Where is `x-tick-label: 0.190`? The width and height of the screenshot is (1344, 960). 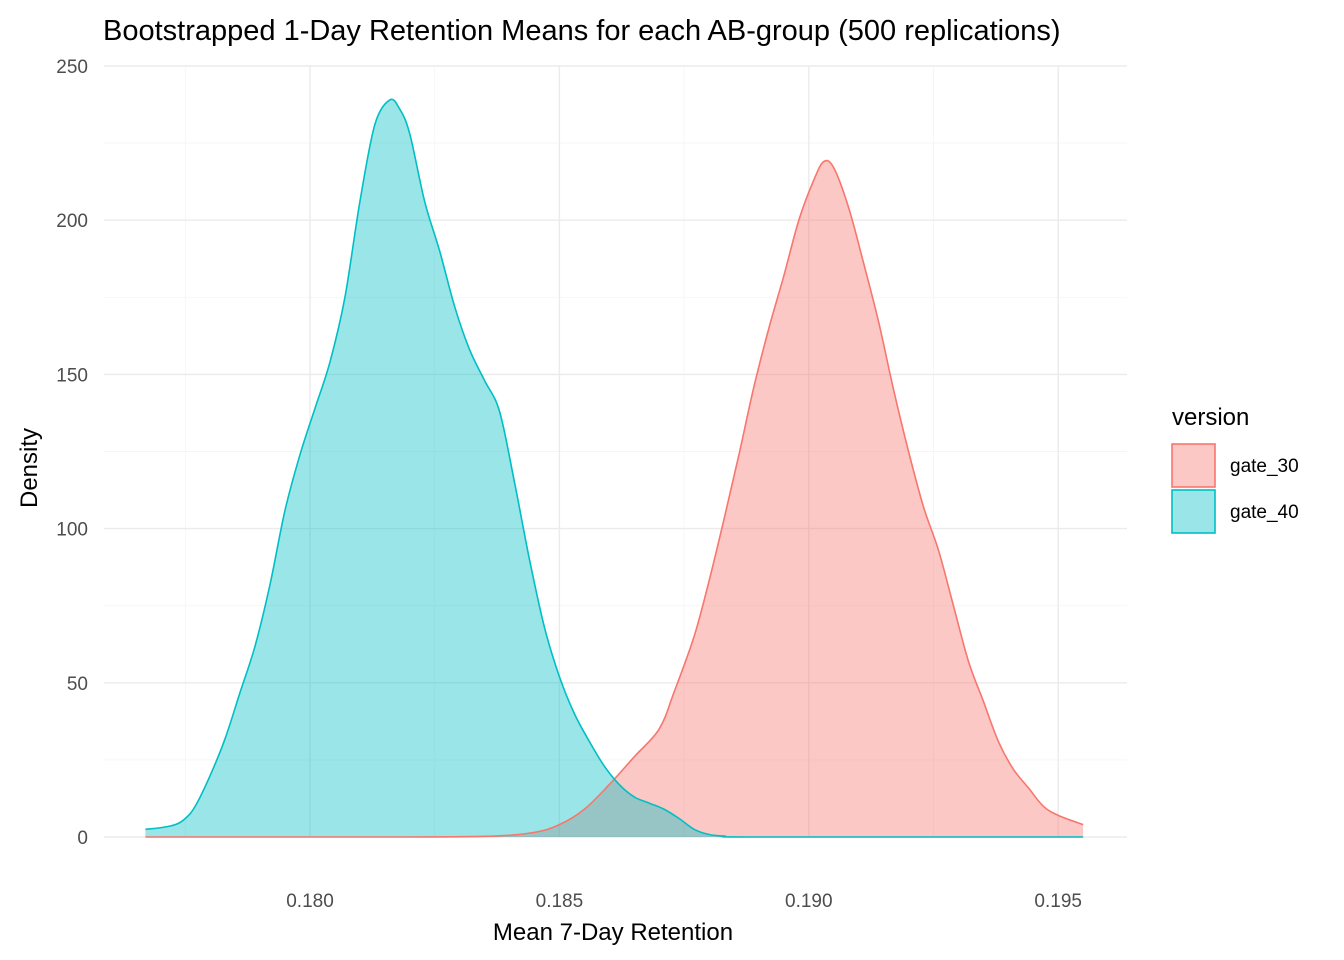 x-tick-label: 0.190 is located at coordinates (809, 901).